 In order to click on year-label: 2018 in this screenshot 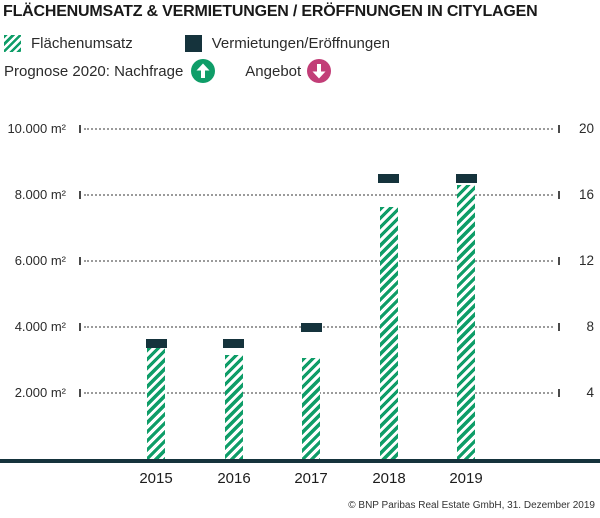, I will do `click(389, 478)`.